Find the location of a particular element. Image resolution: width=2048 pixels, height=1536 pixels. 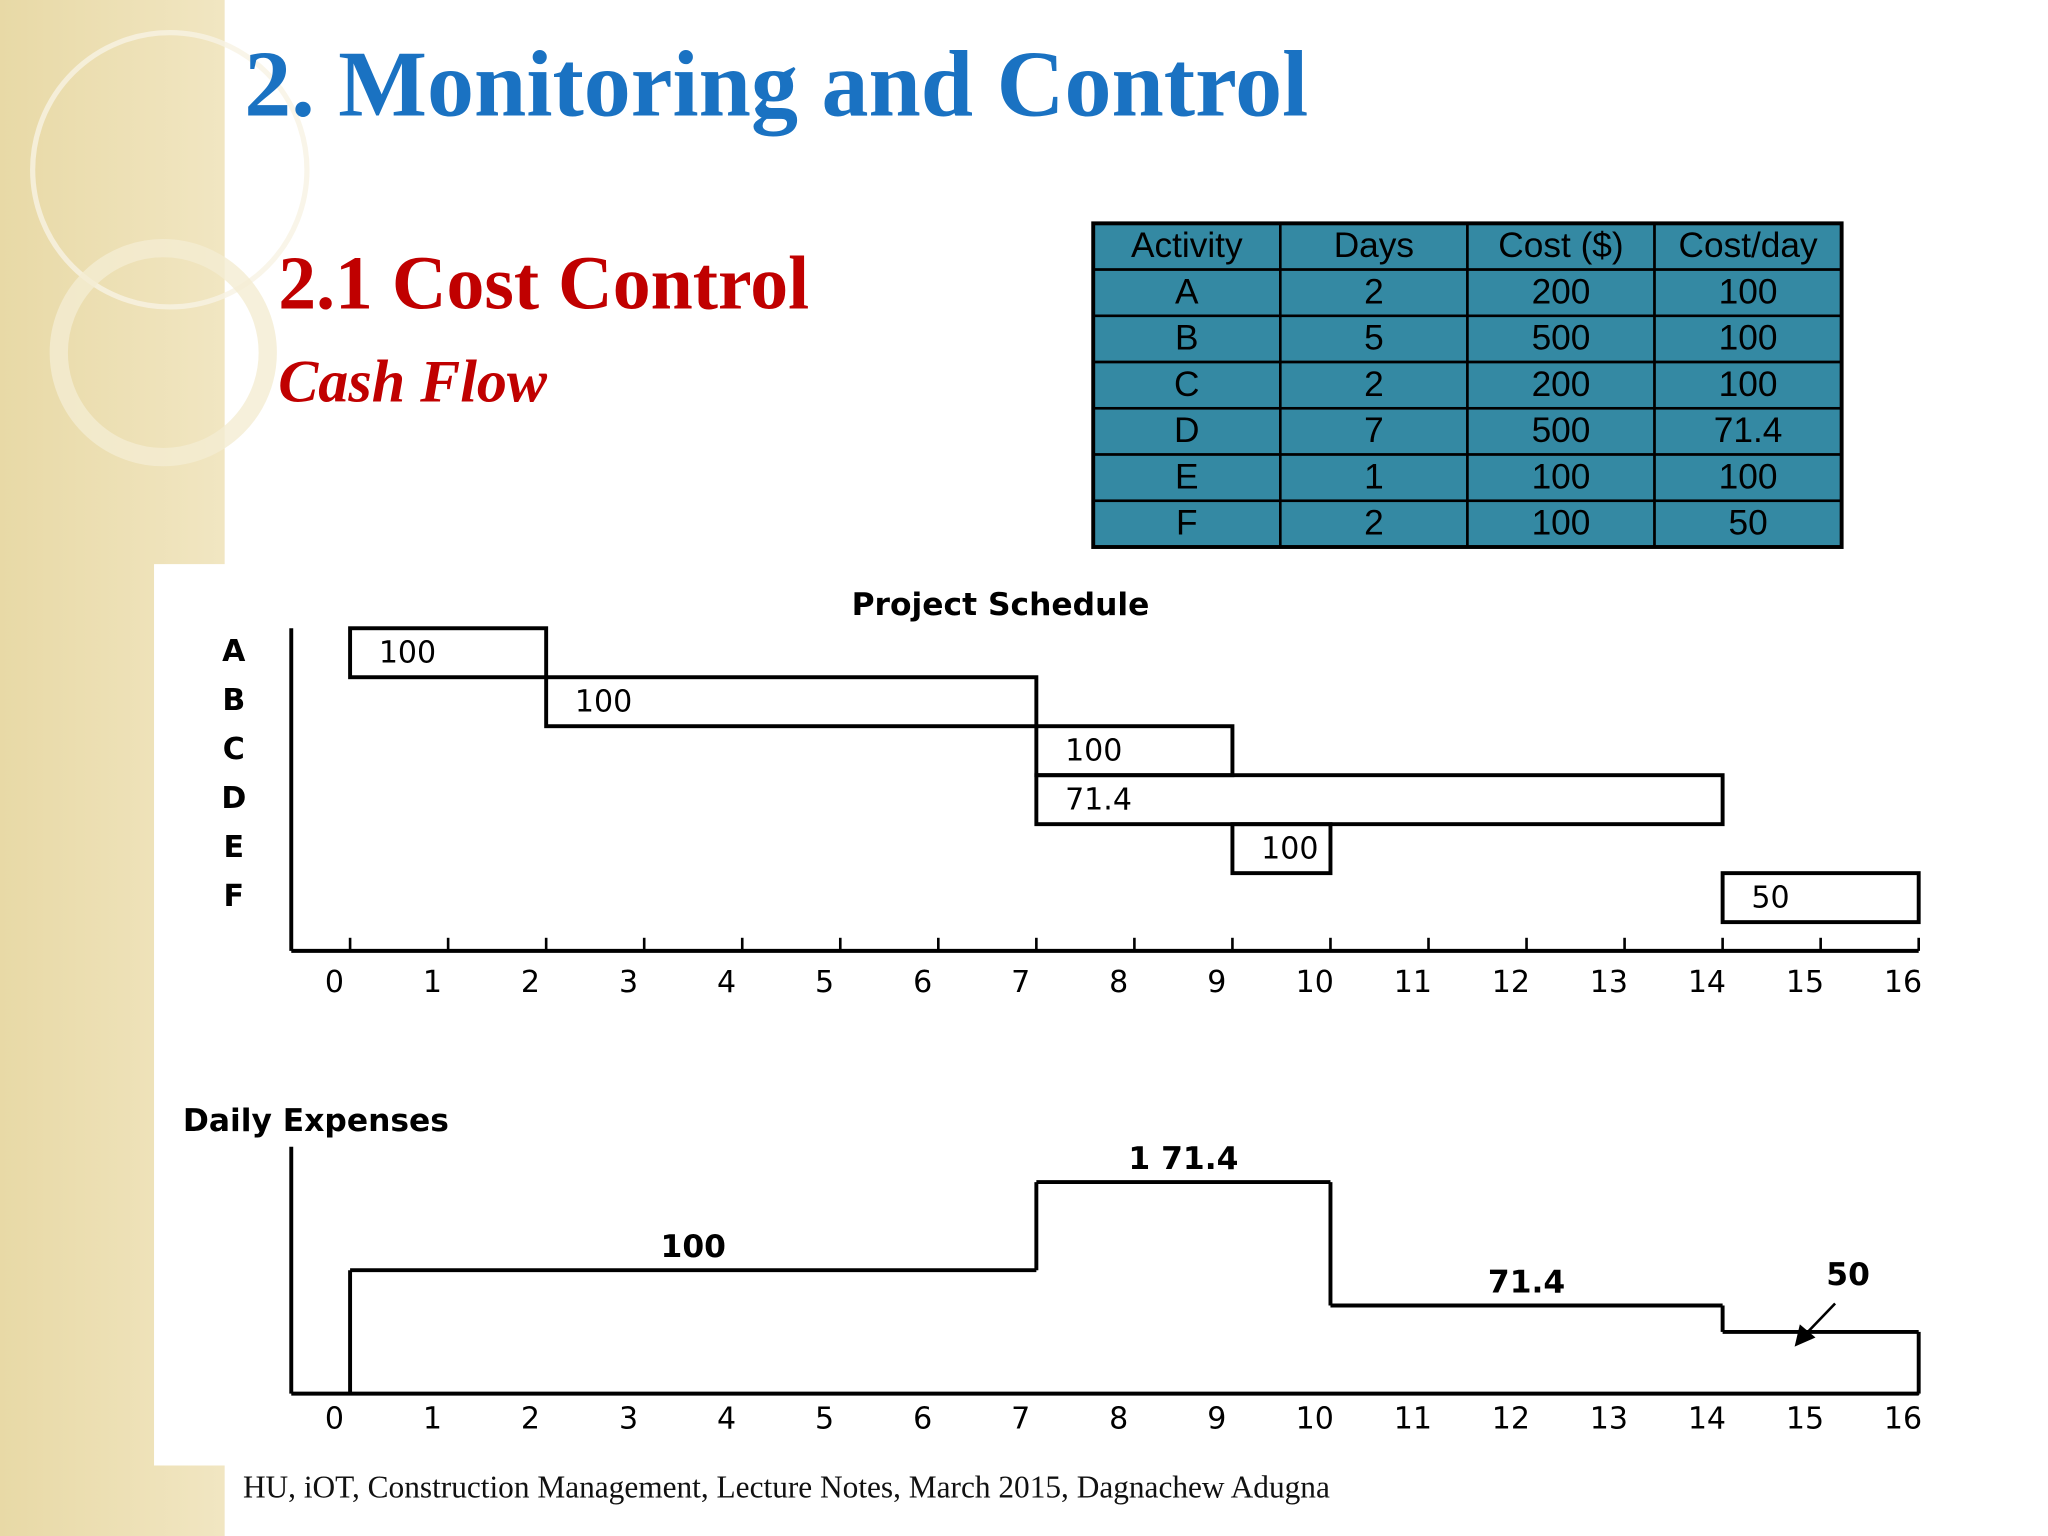

section-title: 2.1 Cost Control is located at coordinates (543, 284).